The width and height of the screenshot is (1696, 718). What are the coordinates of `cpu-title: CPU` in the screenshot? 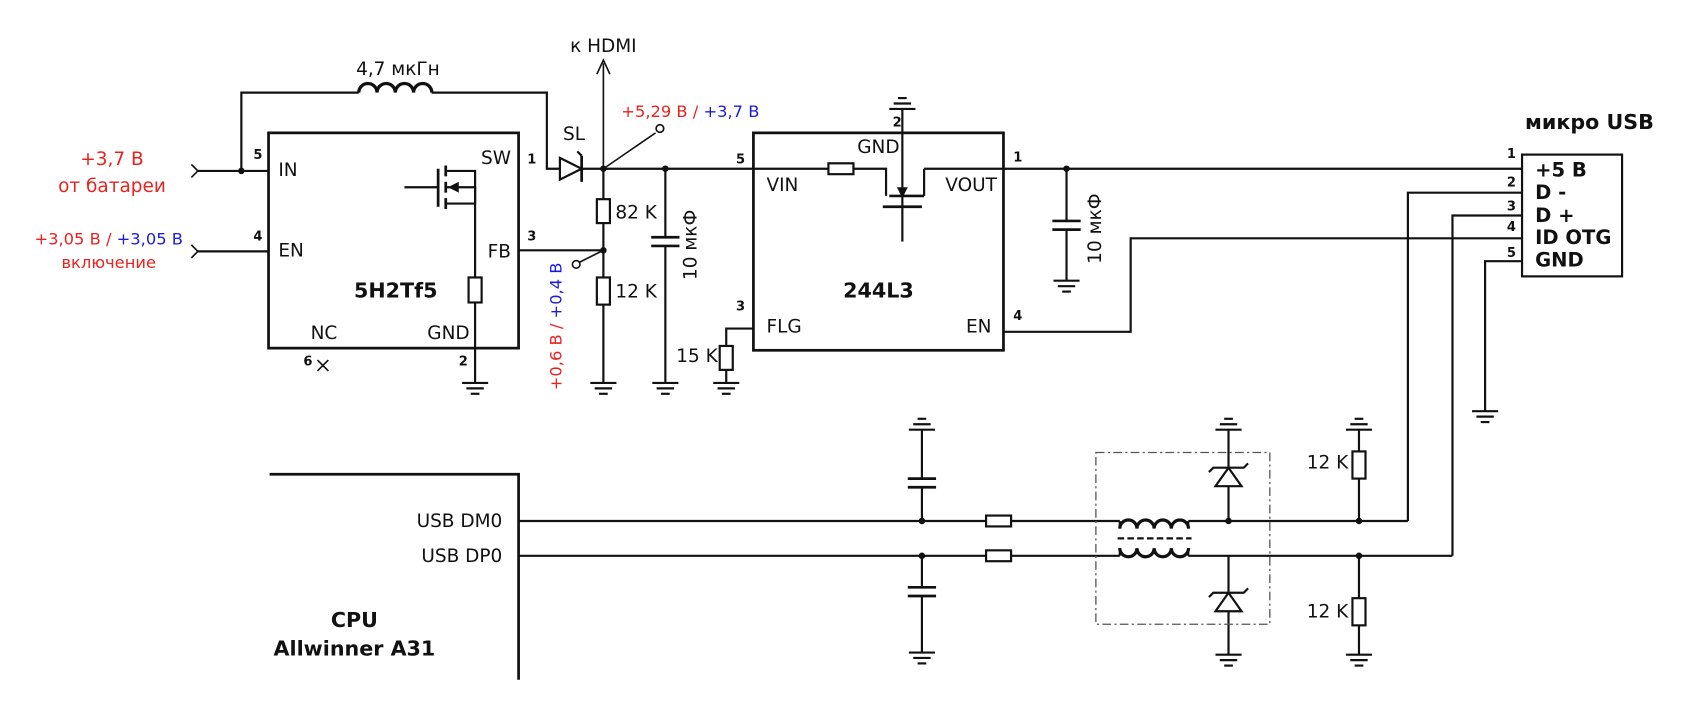 It's located at (354, 620).